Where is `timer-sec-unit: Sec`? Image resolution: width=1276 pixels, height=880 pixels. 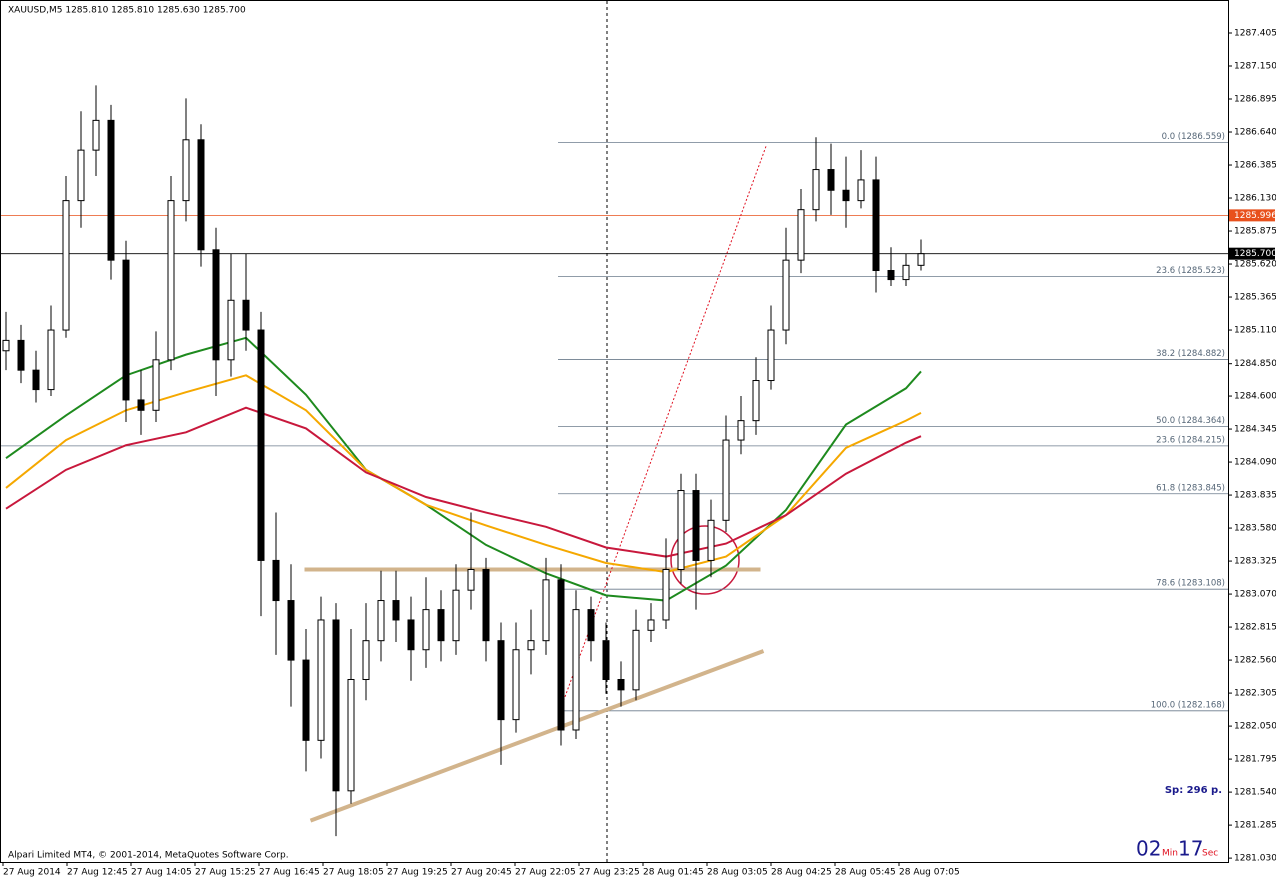
timer-sec-unit: Sec is located at coordinates (1210, 854).